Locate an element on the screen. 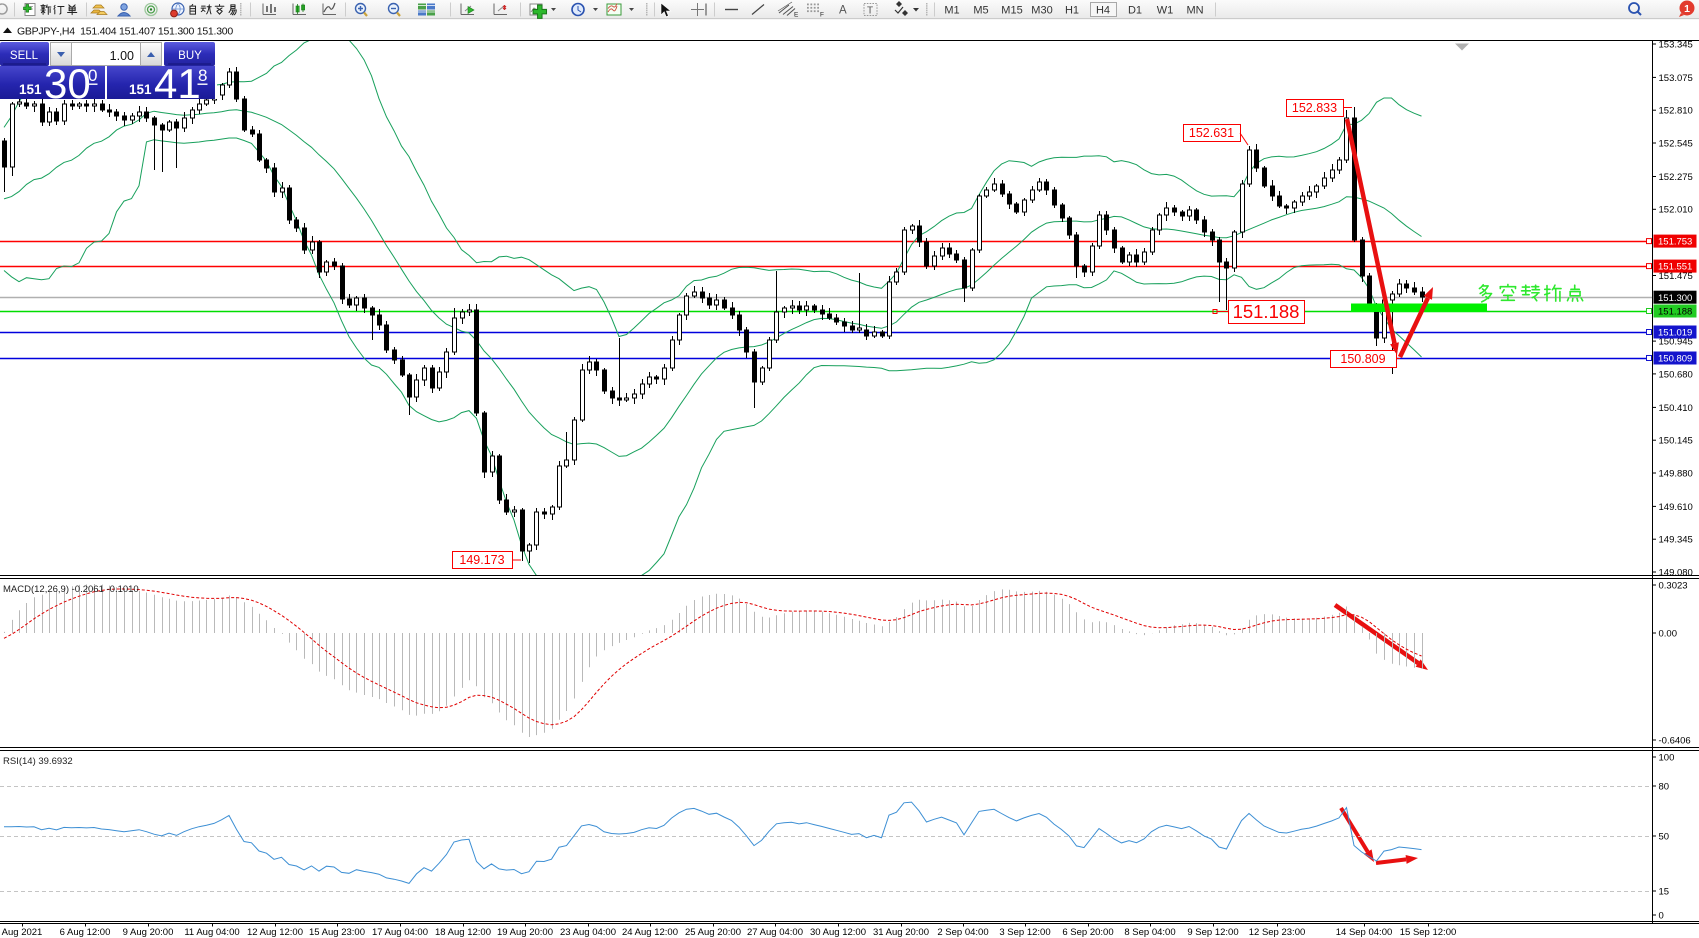 This screenshot has height=938, width=1699. svg-text: 17 Aug 04:00 is located at coordinates (400, 932).